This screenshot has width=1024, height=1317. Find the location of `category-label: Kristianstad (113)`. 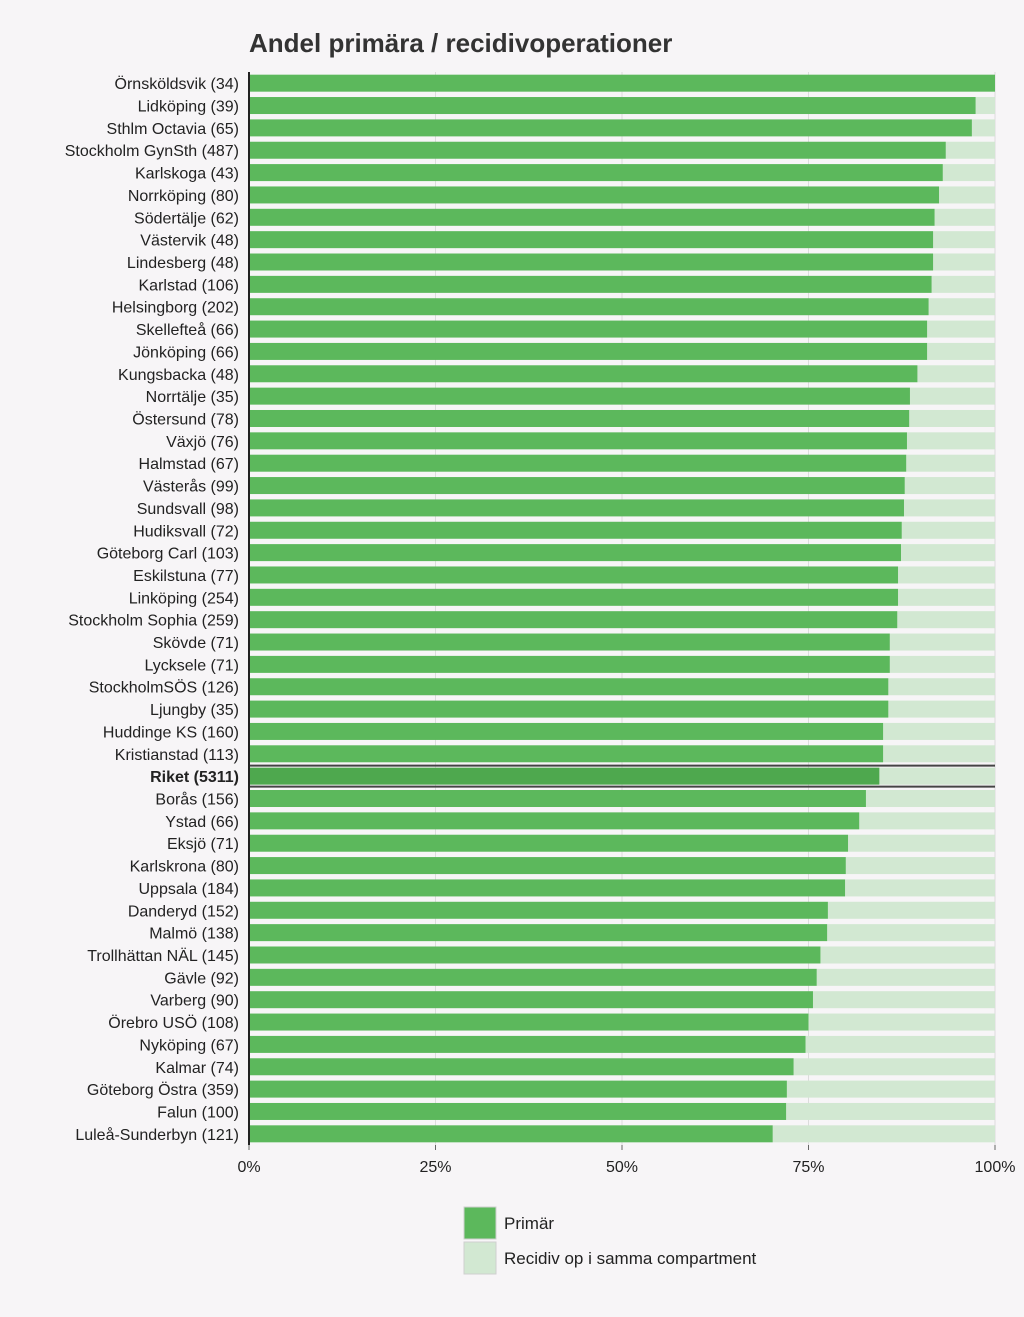

category-label: Kristianstad (113) is located at coordinates (177, 755).